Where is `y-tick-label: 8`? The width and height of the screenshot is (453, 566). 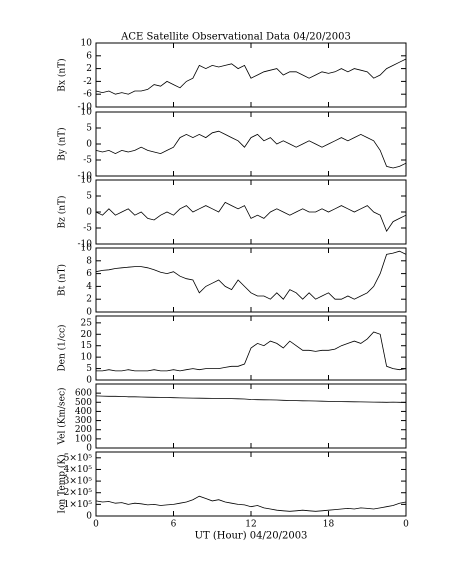
y-tick-label: 8 is located at coordinates (89, 261).